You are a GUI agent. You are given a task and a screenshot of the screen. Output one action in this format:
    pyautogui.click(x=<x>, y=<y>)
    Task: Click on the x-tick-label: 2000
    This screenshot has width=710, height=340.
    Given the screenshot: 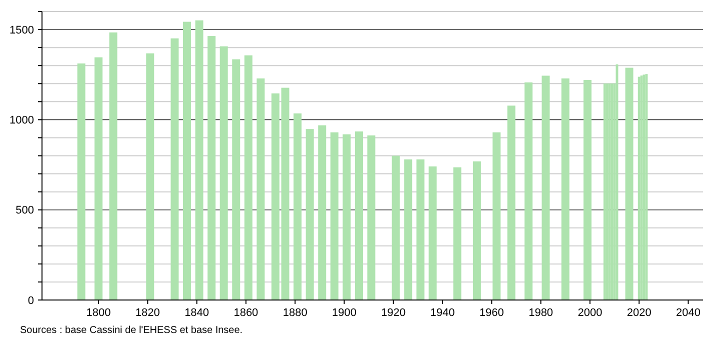 What is the action you would take?
    pyautogui.click(x=590, y=313)
    